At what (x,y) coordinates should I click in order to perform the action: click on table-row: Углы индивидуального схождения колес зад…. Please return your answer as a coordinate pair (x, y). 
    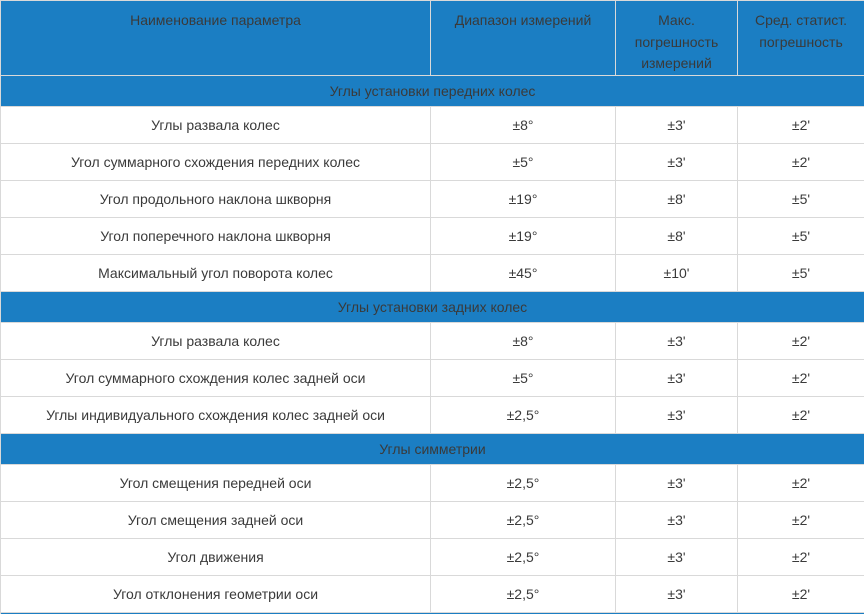
    Looking at the image, I should click on (432, 415).